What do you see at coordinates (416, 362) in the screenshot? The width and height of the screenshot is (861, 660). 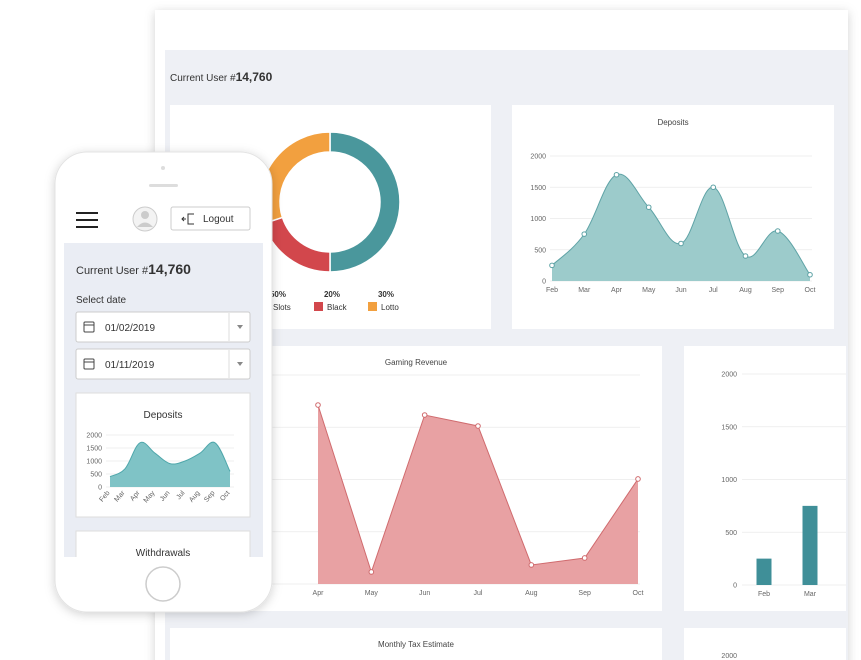 I see `chart-title: Gaming Revenue` at bounding box center [416, 362].